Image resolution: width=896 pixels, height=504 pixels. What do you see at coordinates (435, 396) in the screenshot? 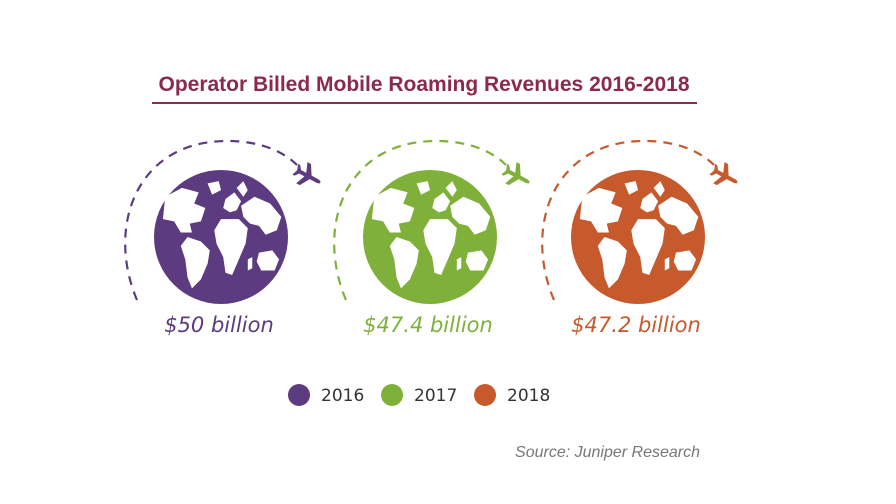
I see `legend-label: 2017` at bounding box center [435, 396].